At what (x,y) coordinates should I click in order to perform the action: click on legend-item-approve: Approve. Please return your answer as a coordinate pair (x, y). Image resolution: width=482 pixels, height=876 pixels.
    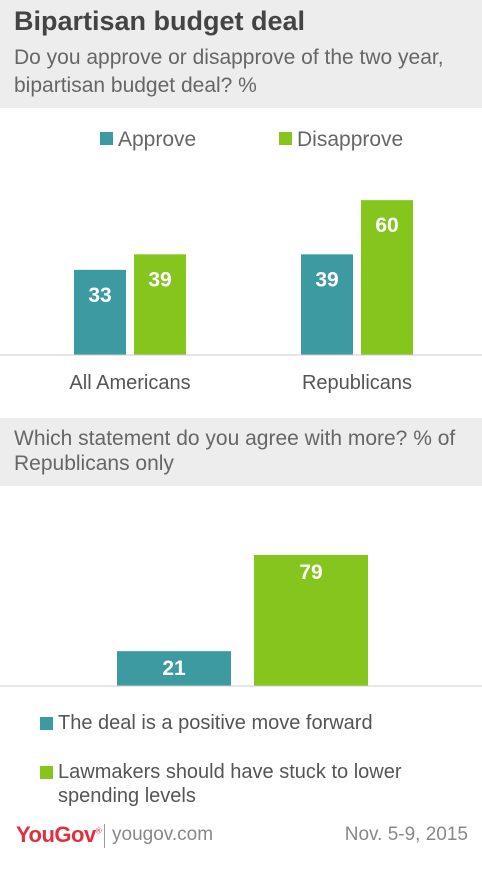
    Looking at the image, I should click on (148, 140).